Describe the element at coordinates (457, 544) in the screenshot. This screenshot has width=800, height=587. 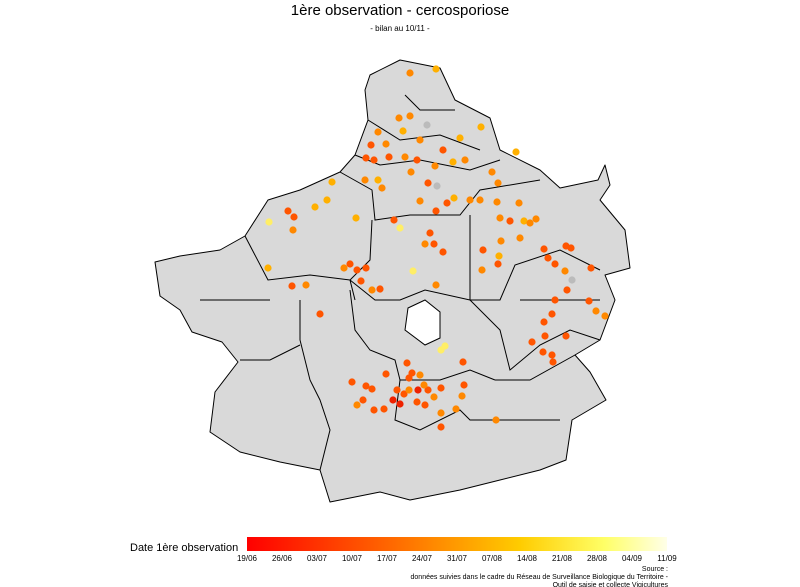
I see `color-scale` at that location.